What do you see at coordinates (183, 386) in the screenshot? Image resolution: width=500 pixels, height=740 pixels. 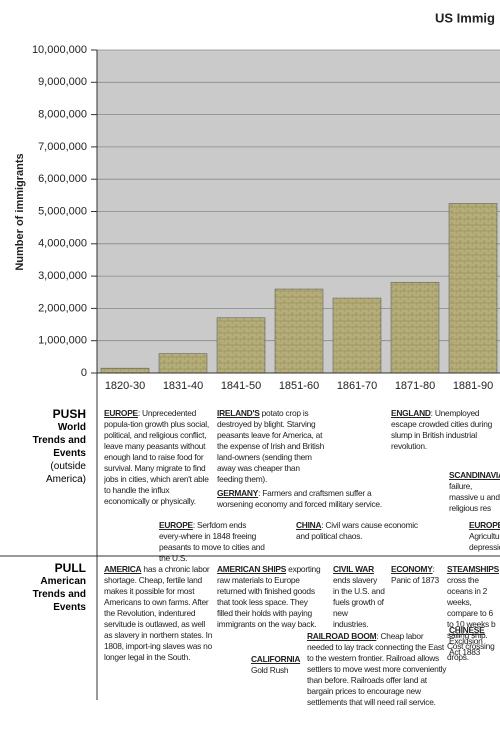 I see `x-tick-label: 1831-40` at bounding box center [183, 386].